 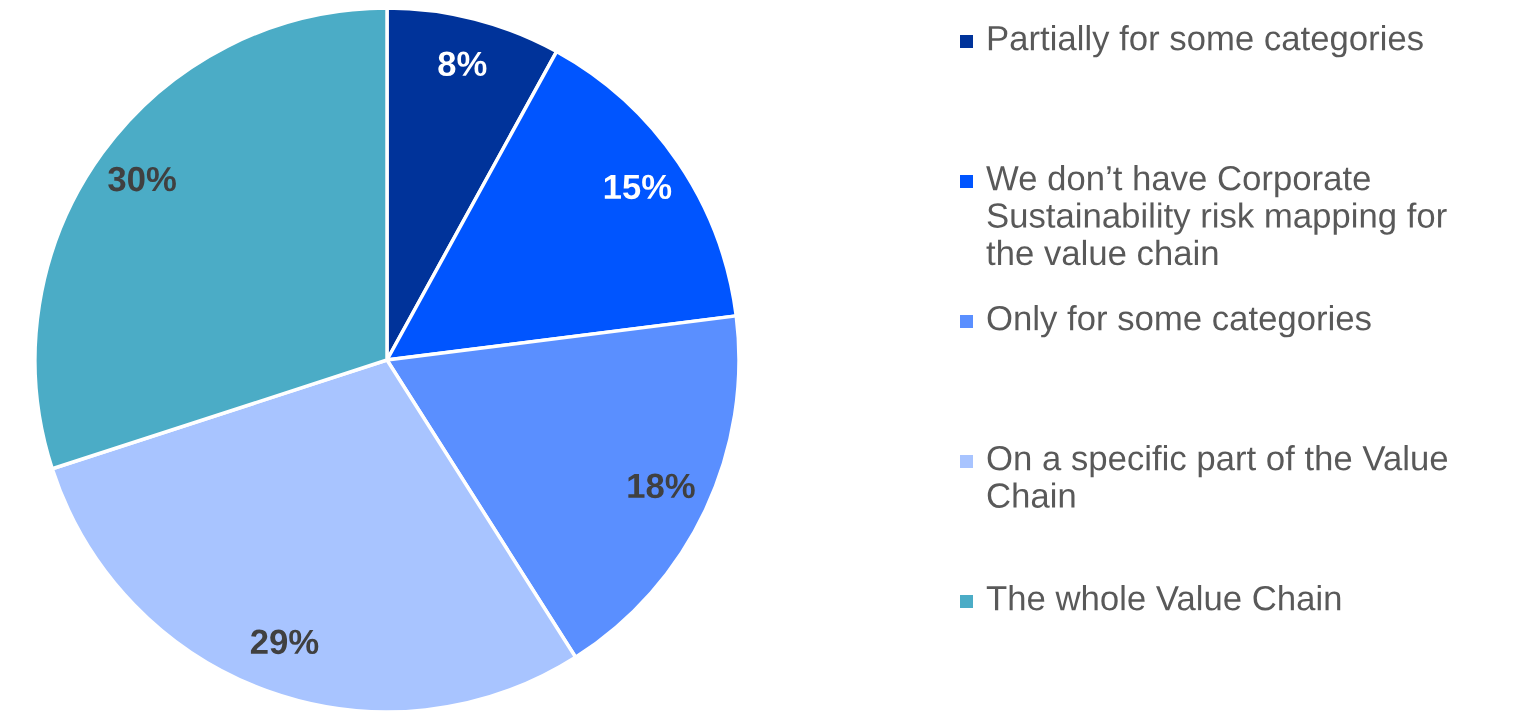 I want to click on legend-label: We don’t have Corporate Sustainability risk mapping for the value chain, so click(x=1216, y=215).